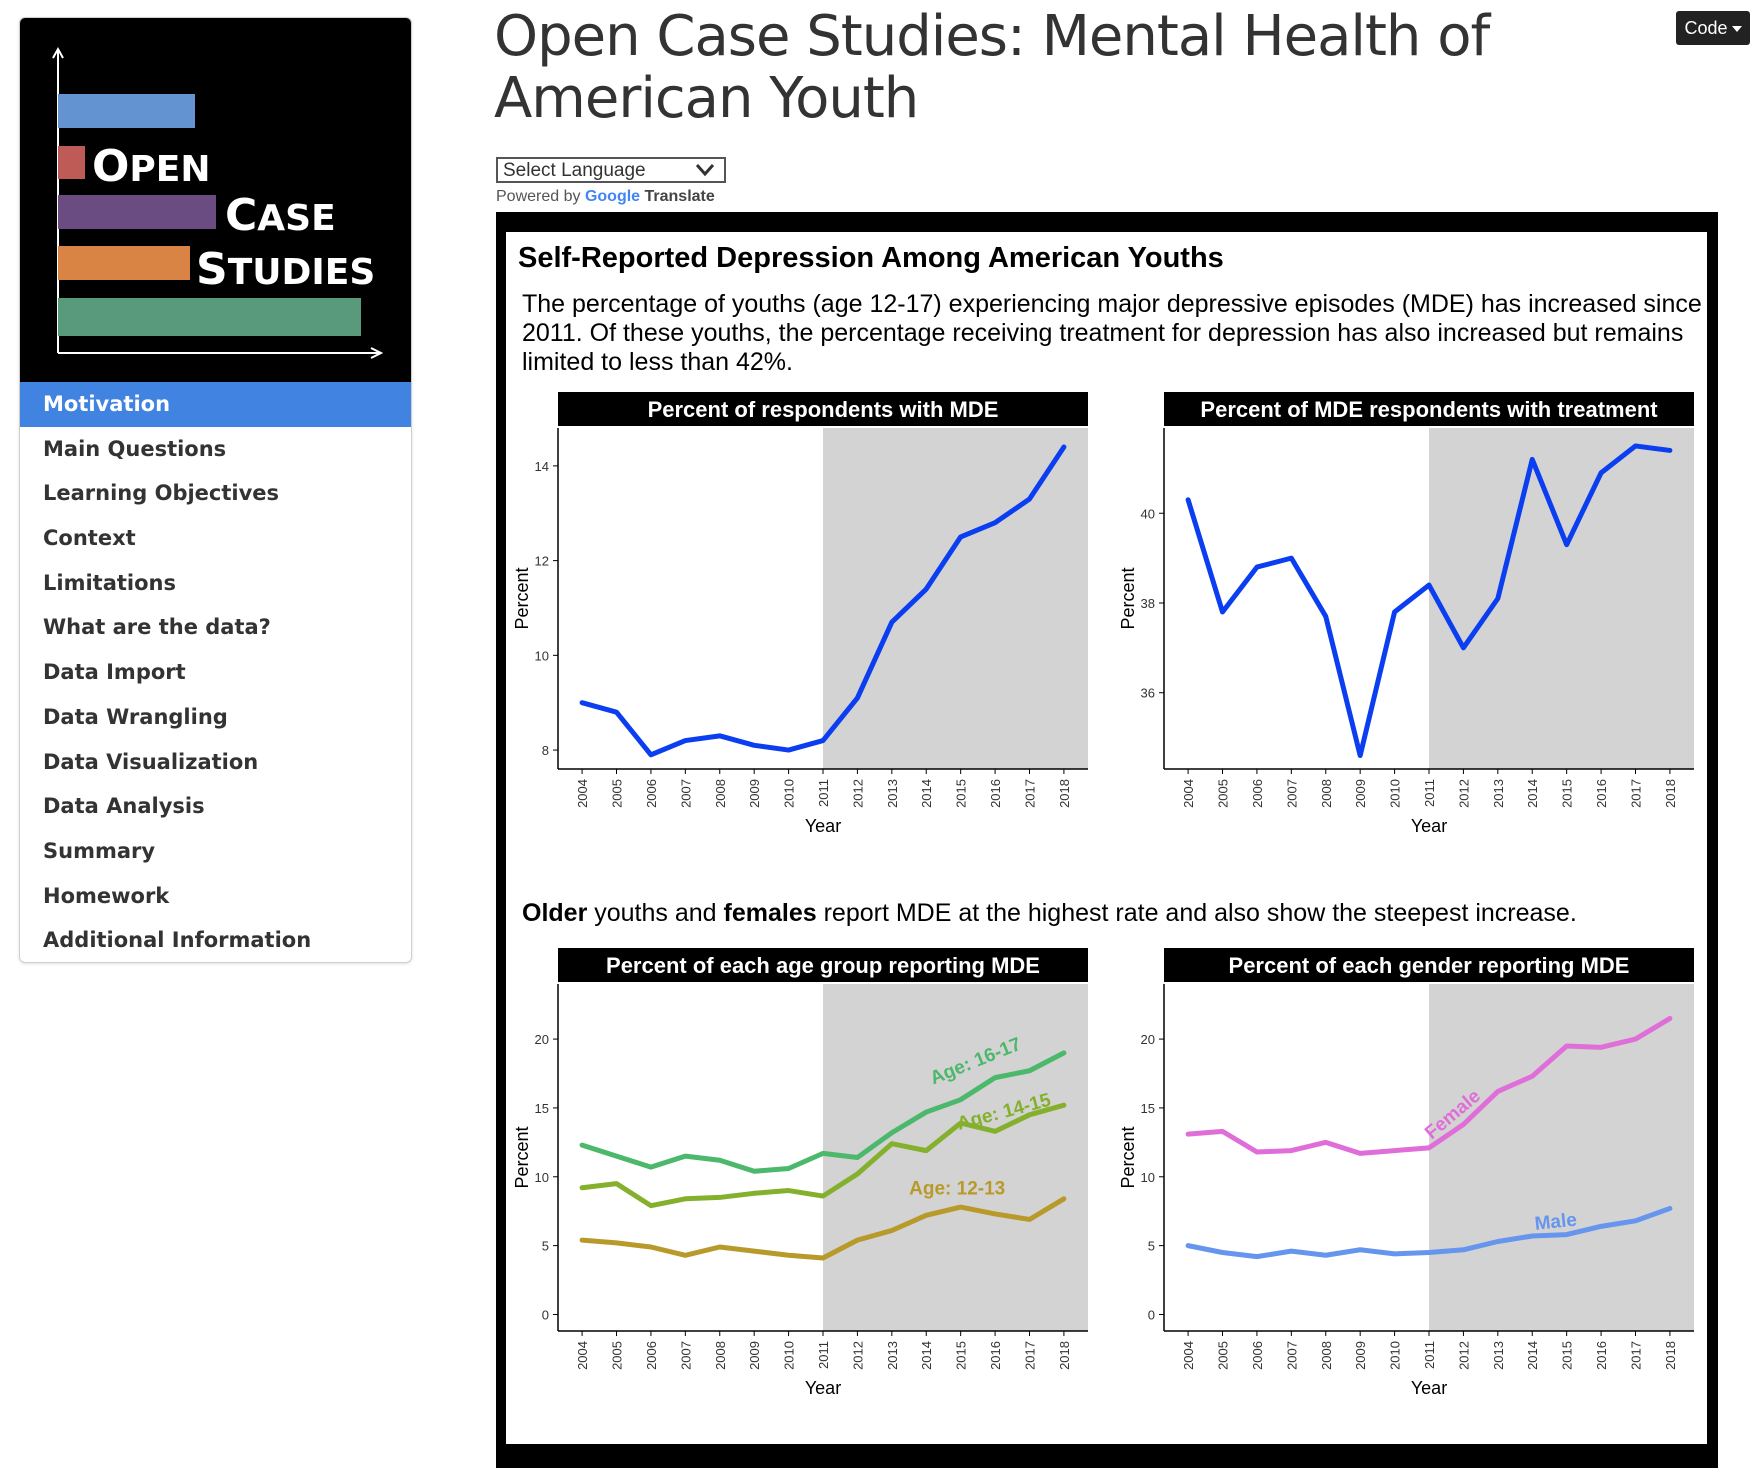 Image resolution: width=1754 pixels, height=1476 pixels. Describe the element at coordinates (542, 466) in the screenshot. I see `y-tick-label: 14` at that location.